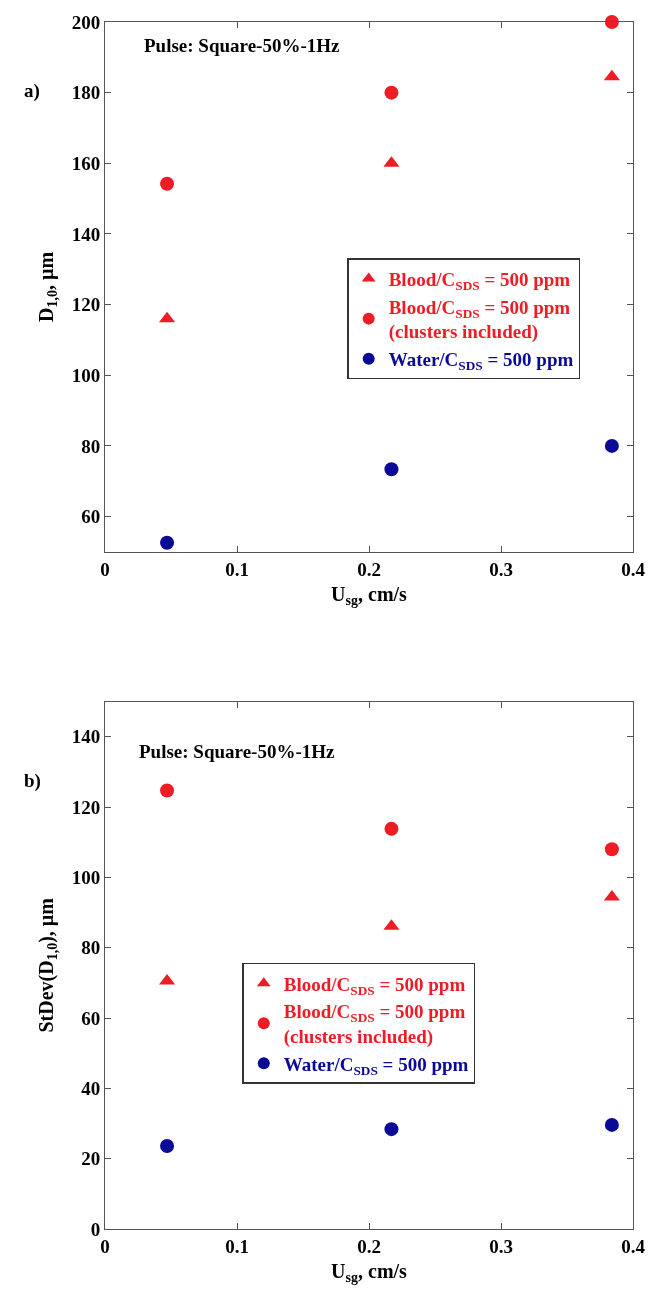 This screenshot has width=667, height=1314. I want to click on y-tick-label: 160, so click(86, 163).